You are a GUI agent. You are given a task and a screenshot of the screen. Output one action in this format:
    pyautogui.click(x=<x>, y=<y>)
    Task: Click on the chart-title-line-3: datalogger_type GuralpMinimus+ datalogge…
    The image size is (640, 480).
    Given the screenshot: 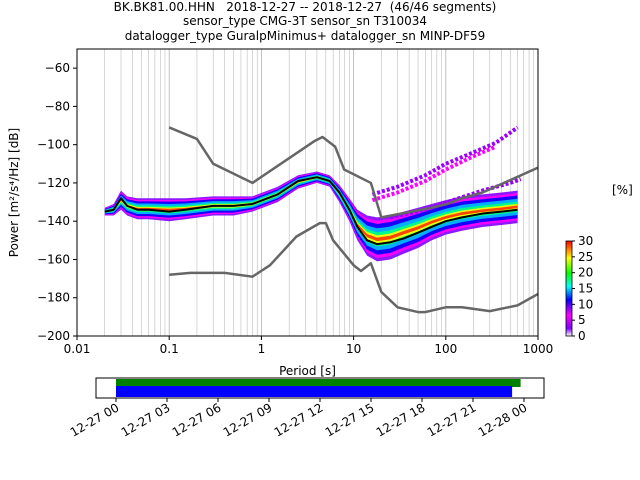 What is the action you would take?
    pyautogui.click(x=305, y=36)
    